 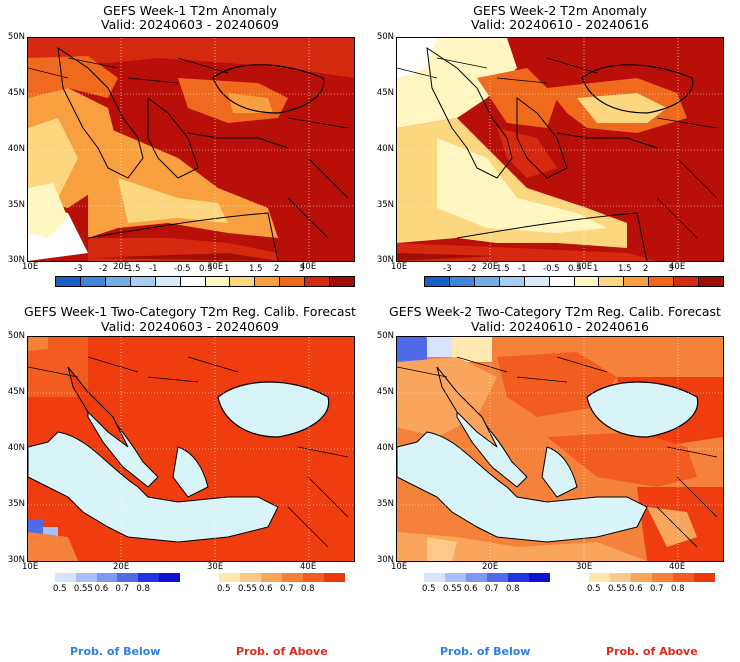 I want to click on prob-above-label-week2: Prob. of Above, so click(x=652, y=651).